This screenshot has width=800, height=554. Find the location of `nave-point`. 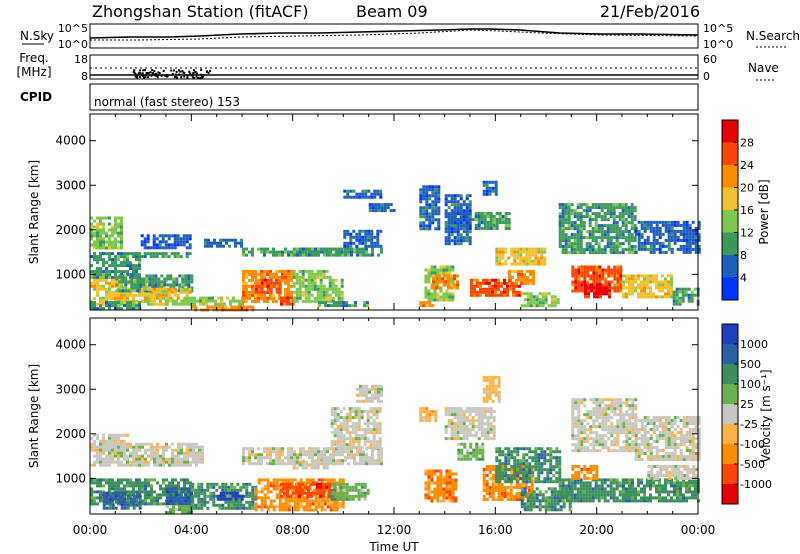

nave-point is located at coordinates (171, 70).